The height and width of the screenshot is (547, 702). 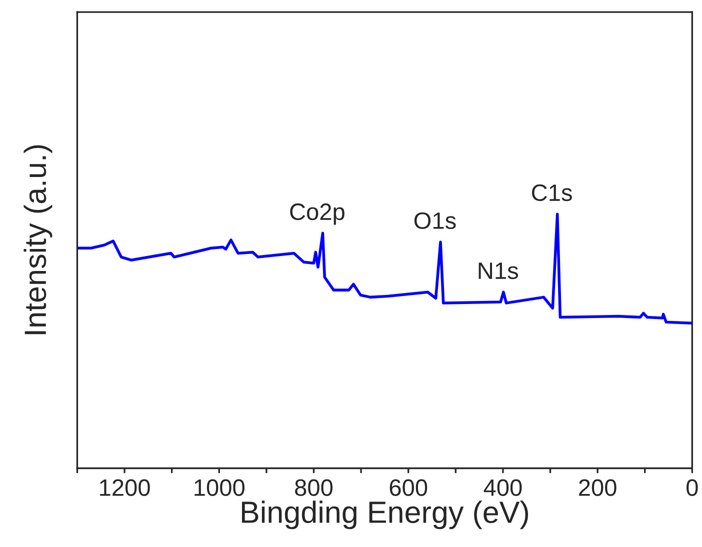 What do you see at coordinates (219, 487) in the screenshot?
I see `x-tick-label: 1000` at bounding box center [219, 487].